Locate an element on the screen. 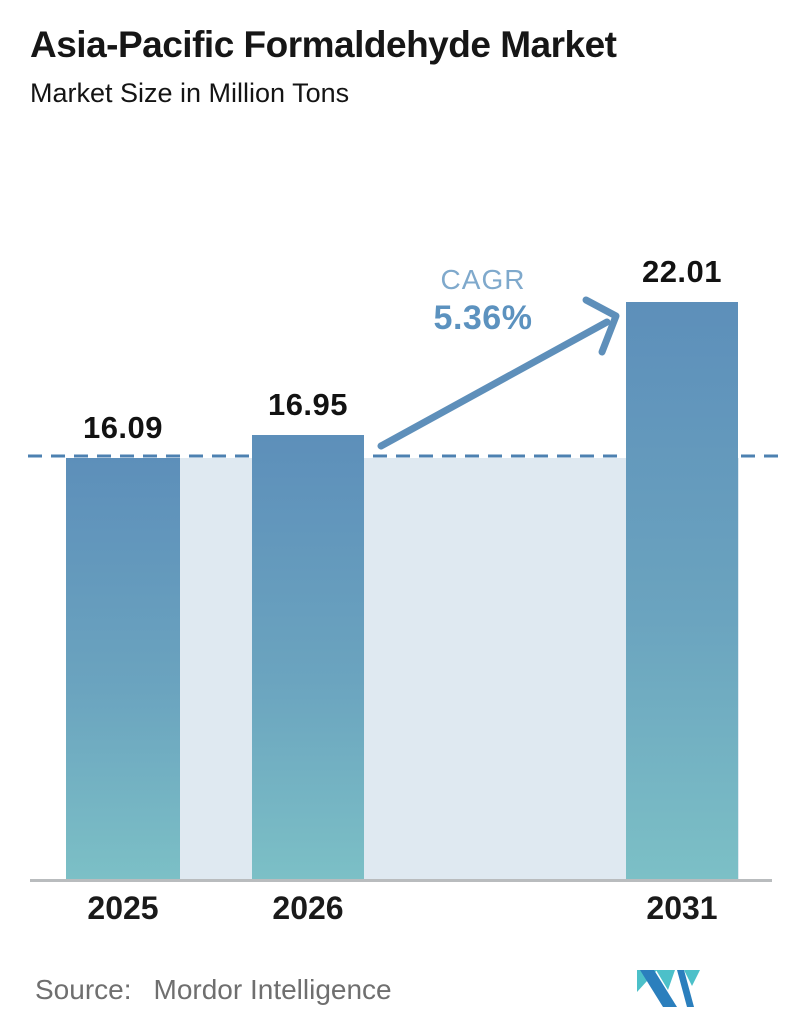  source-attribution: Source: Mordor Intelligence is located at coordinates (213, 990).